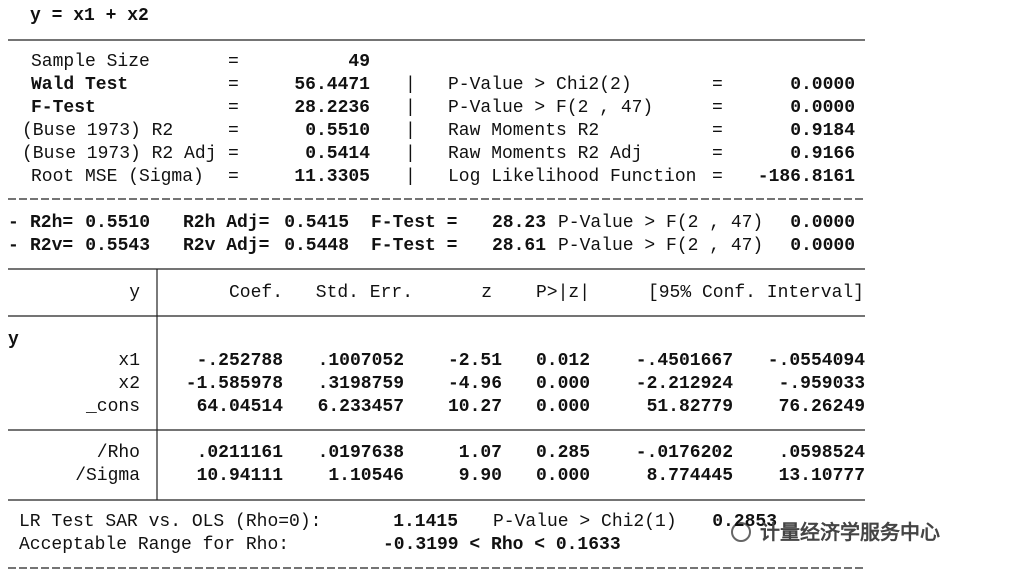 The height and width of the screenshot is (575, 1018). Describe the element at coordinates (741, 532) in the screenshot. I see `watermark-icon` at that location.